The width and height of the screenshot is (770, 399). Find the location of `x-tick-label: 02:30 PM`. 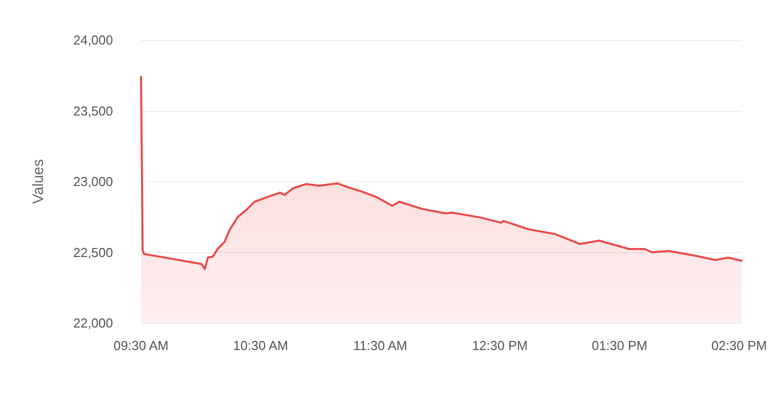

x-tick-label: 02:30 PM is located at coordinates (739, 345).